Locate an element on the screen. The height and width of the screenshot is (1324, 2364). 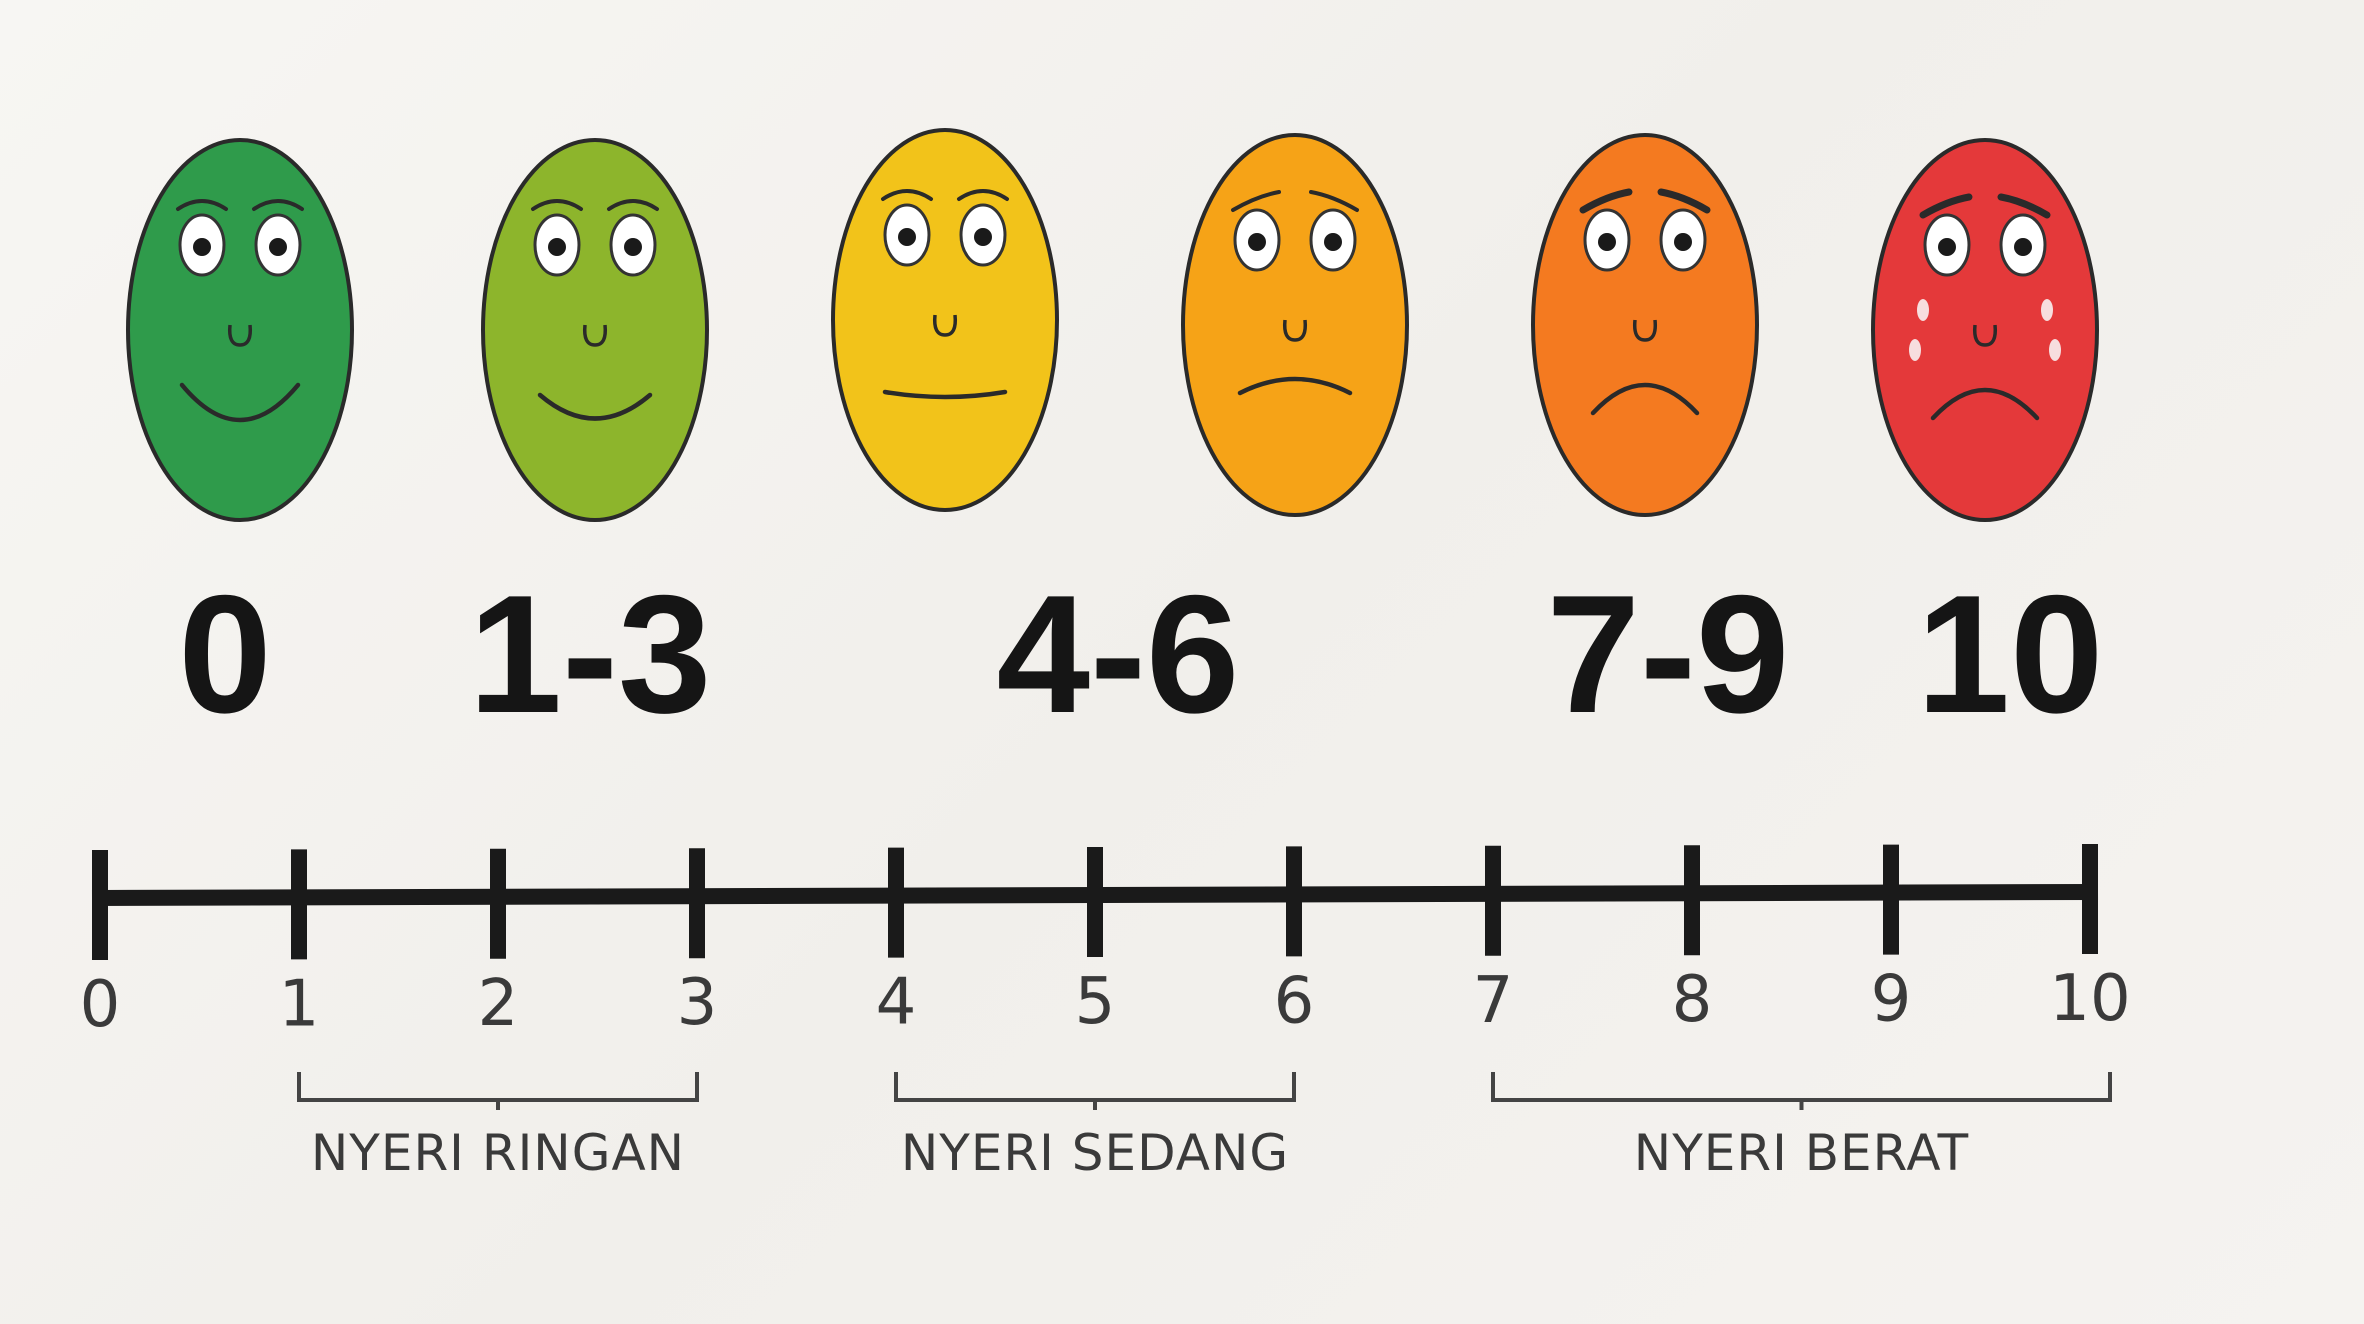
scale-tick-labels: 0 1 2 3 4 5 6 7 8 9 10 is located at coordinates (1105, 1002).